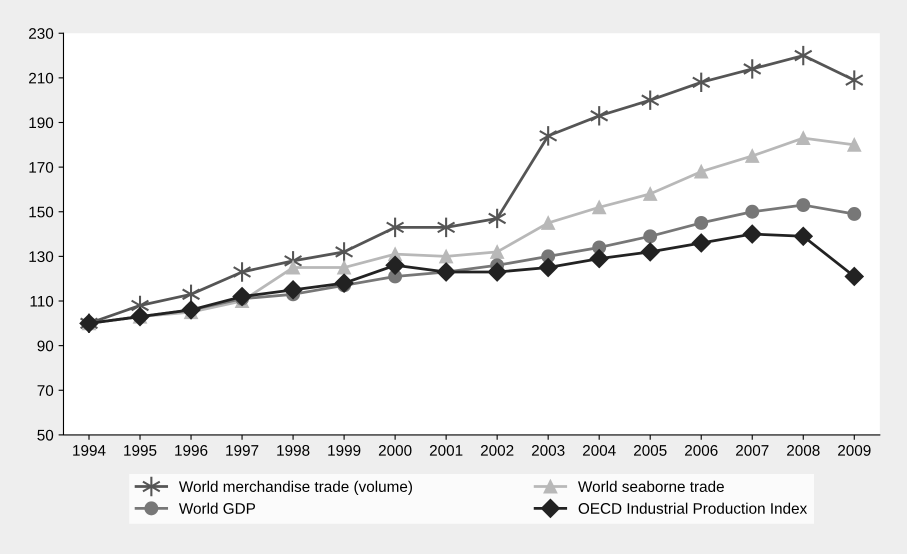 The image size is (907, 554). Describe the element at coordinates (446, 450) in the screenshot. I see `x-tick-label: 2001` at that location.